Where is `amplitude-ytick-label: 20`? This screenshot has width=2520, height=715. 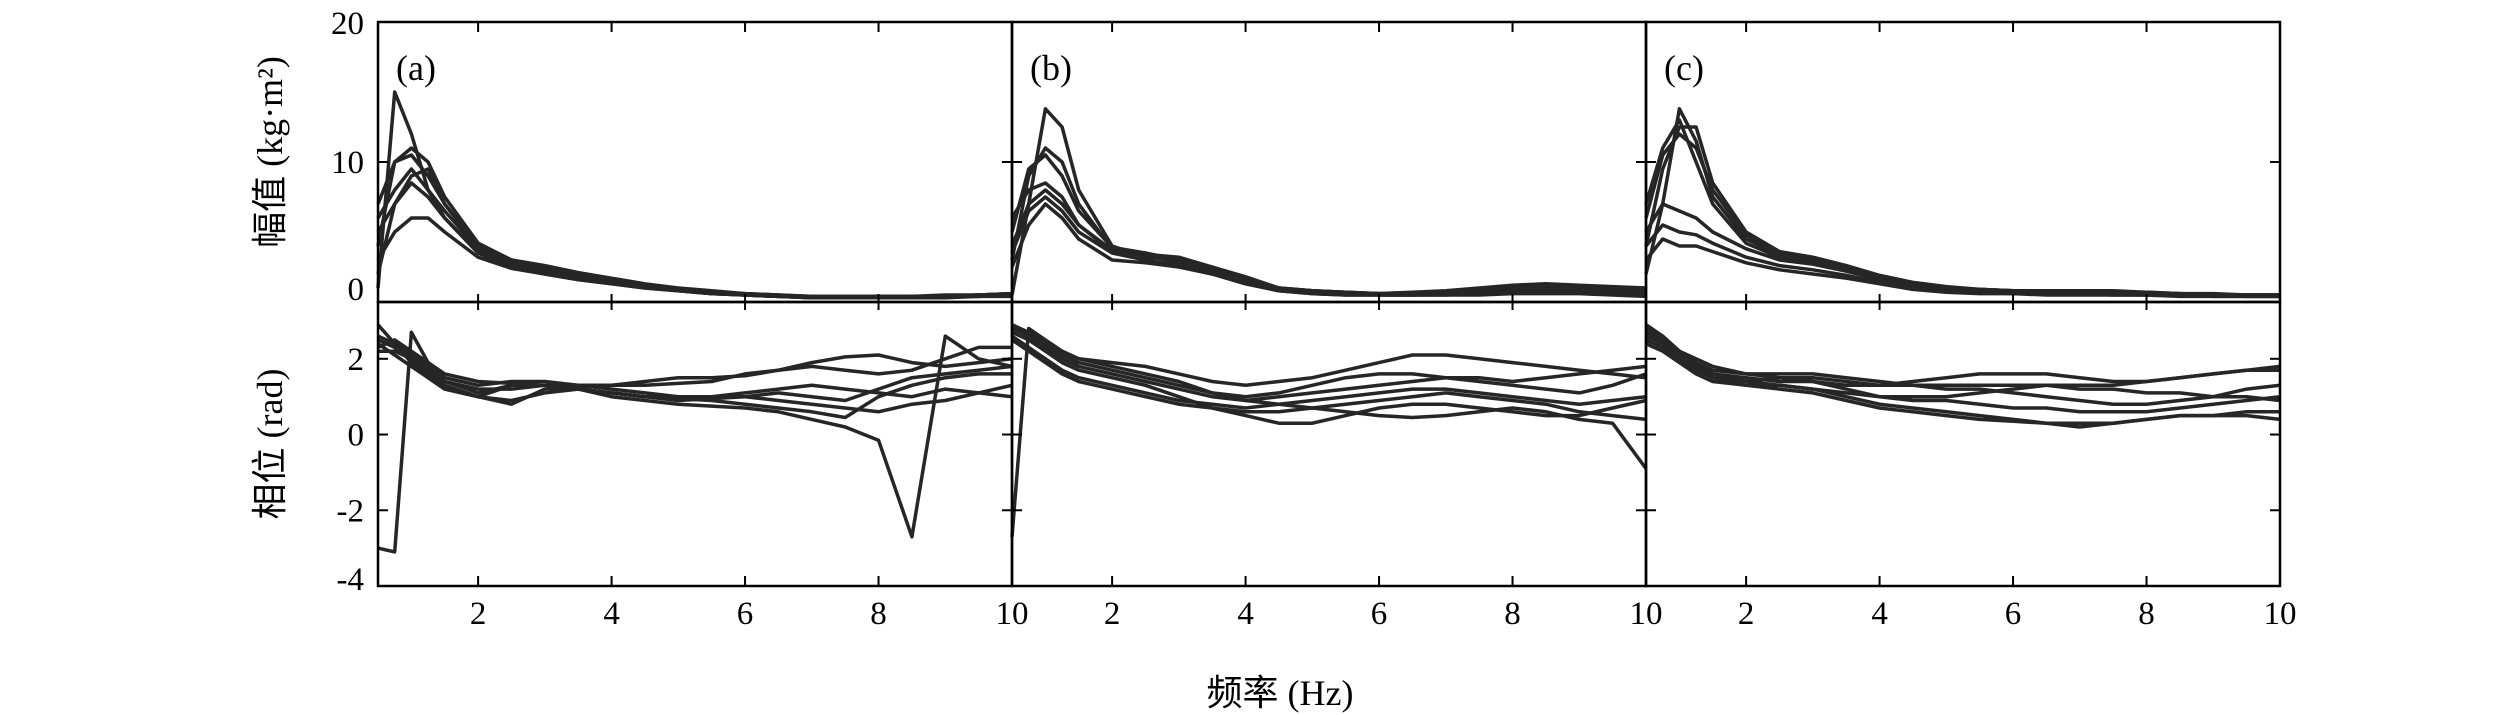 amplitude-ytick-label: 20 is located at coordinates (347, 24).